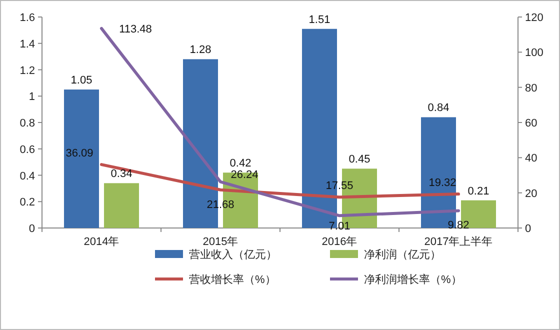 This screenshot has width=560, height=330. Describe the element at coordinates (442, 183) in the screenshot. I see `data-label: 19.32` at that location.